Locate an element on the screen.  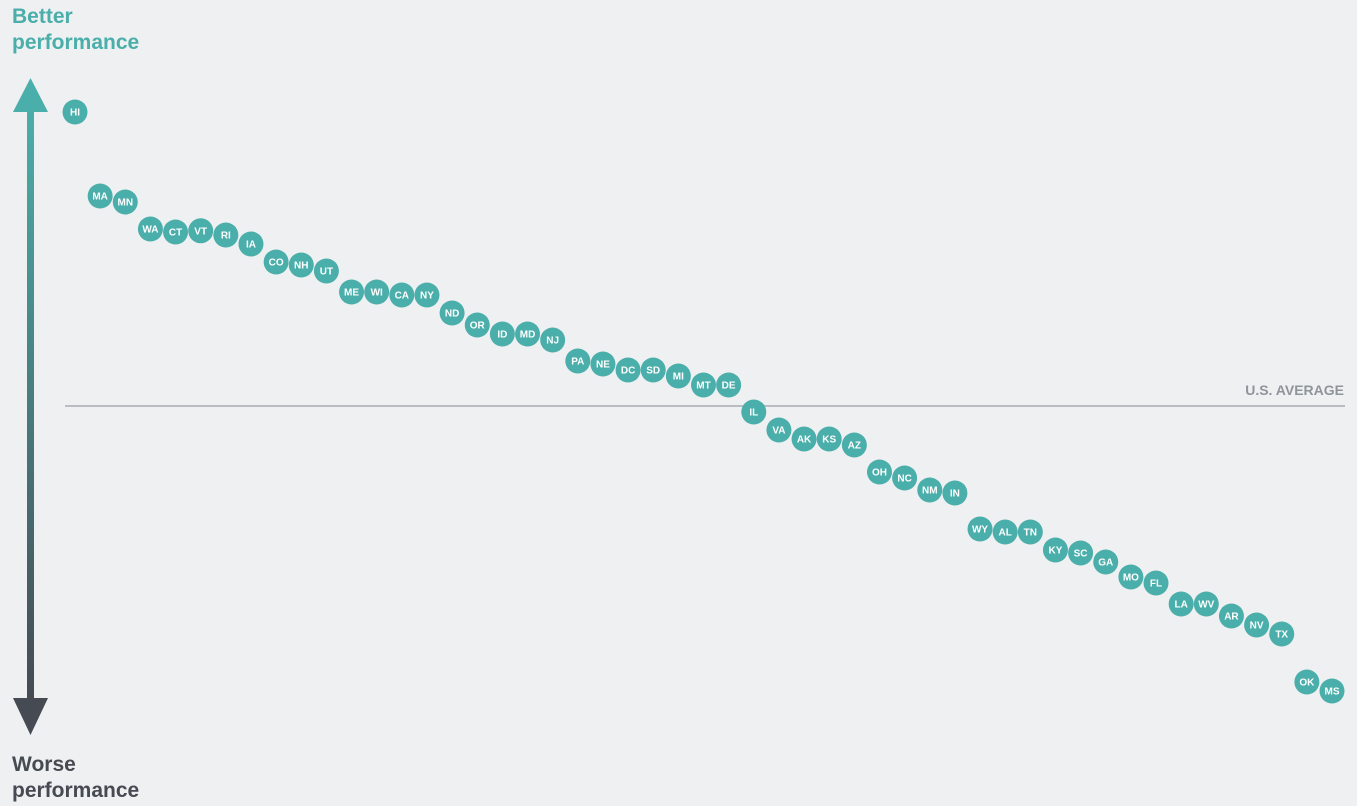
state-point-ak: AK is located at coordinates (804, 439).